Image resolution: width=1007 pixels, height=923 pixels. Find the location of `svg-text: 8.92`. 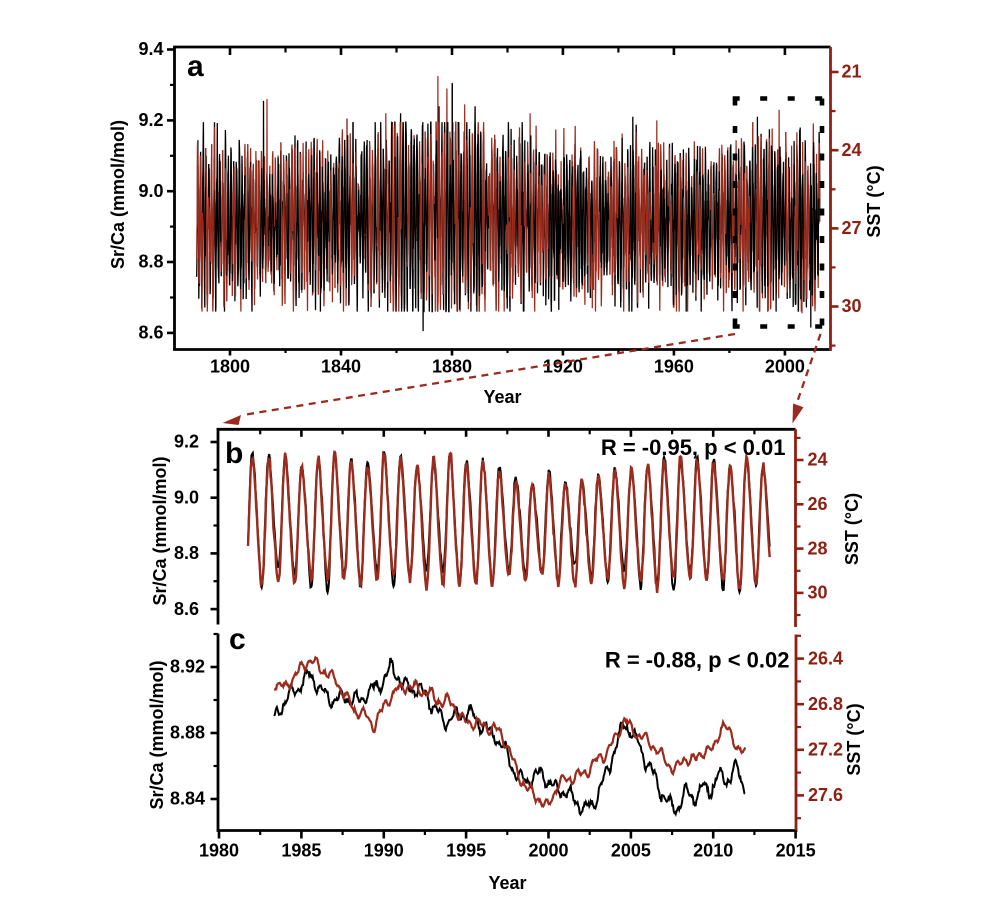

svg-text: 8.92 is located at coordinates (187, 667).